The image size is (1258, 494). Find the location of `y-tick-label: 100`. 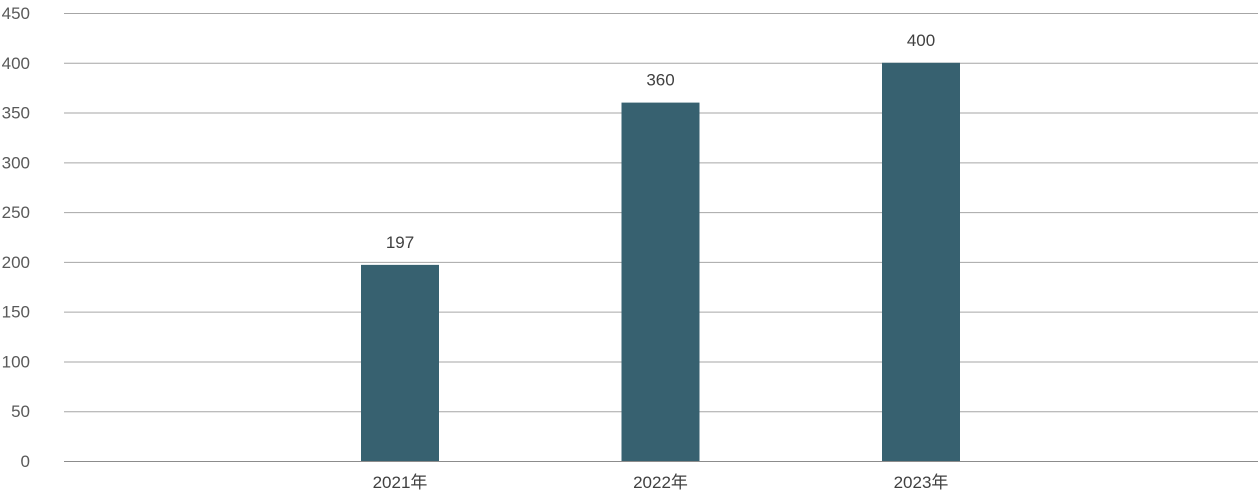

y-tick-label: 100 is located at coordinates (16, 361).